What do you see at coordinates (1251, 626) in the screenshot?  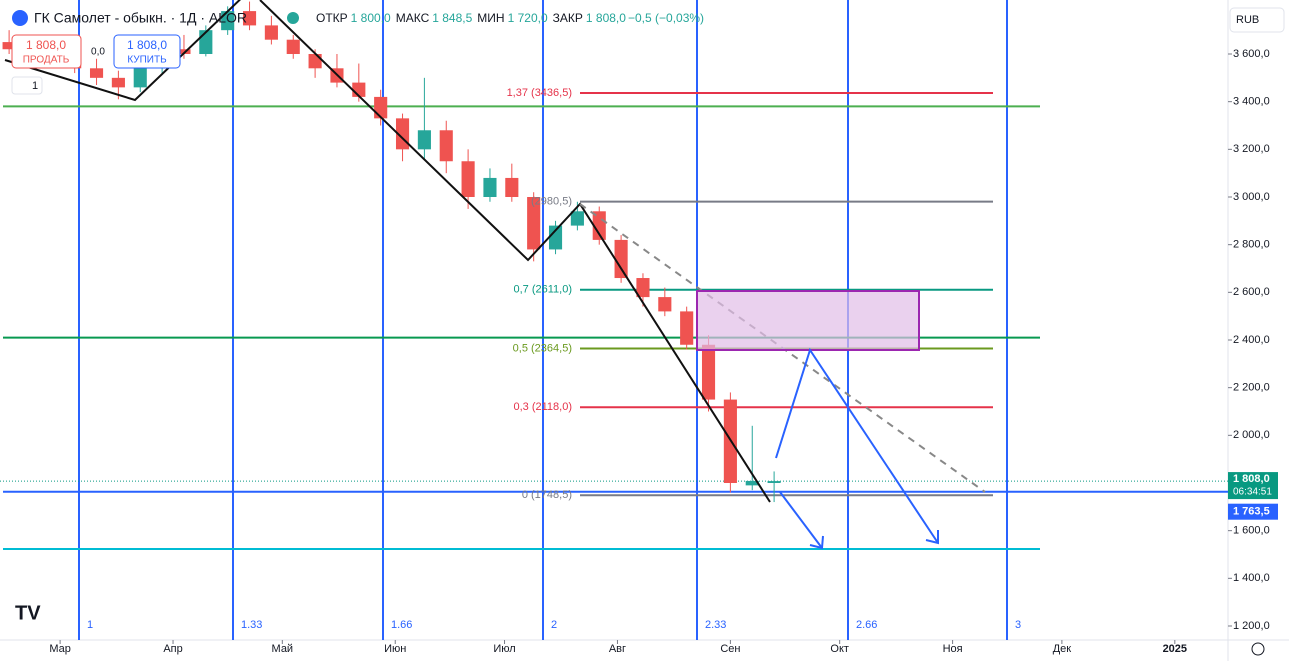 I see `y-tick-label: 1 200,0` at bounding box center [1251, 626].